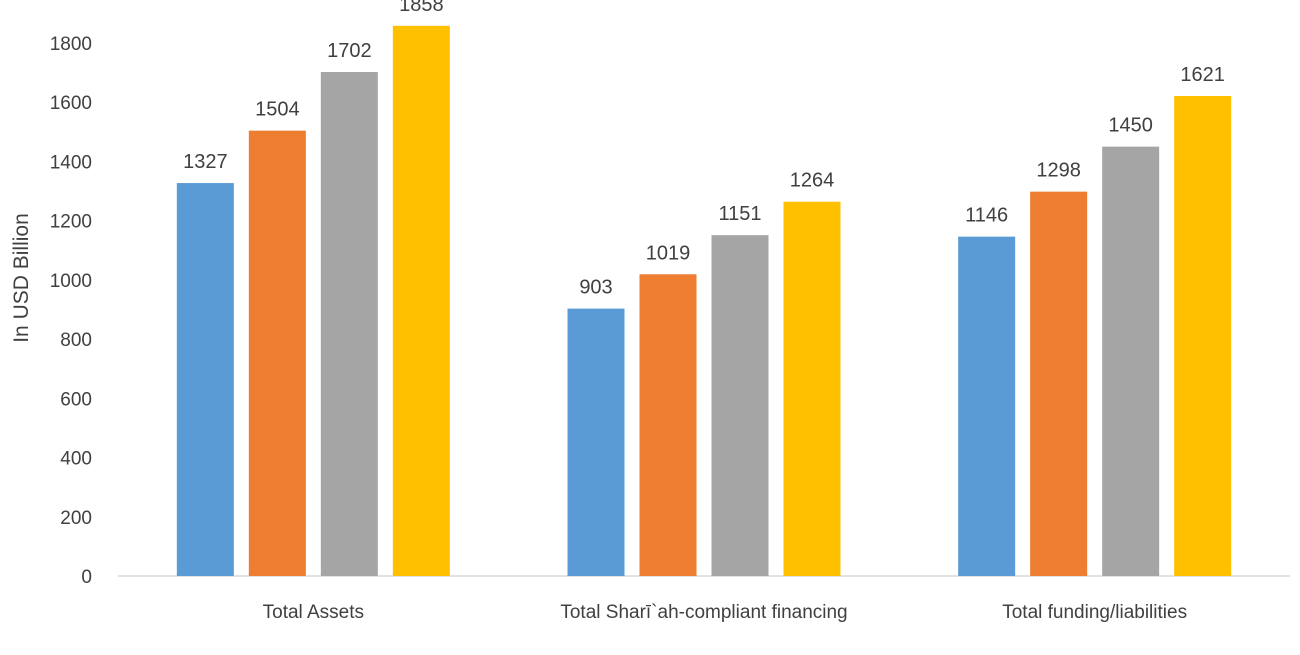  Describe the element at coordinates (277, 110) in the screenshot. I see `bar-data-label: 1504` at that location.